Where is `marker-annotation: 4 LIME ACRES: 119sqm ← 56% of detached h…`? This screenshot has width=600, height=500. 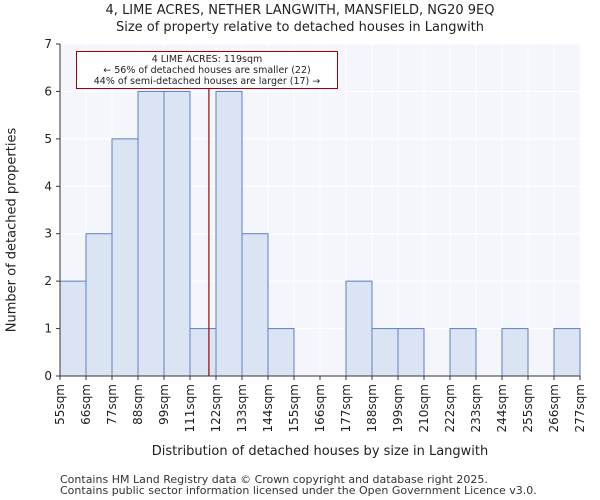 marker-annotation: 4 LIME ACRES: 119sqm ← 56% of detached h… is located at coordinates (207, 70).